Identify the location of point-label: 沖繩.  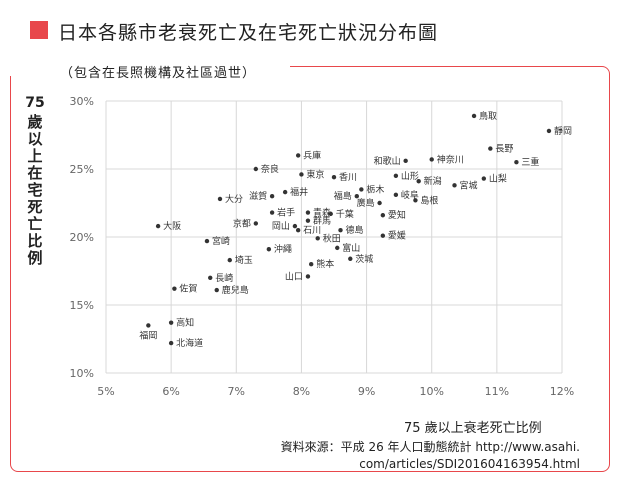
(283, 249).